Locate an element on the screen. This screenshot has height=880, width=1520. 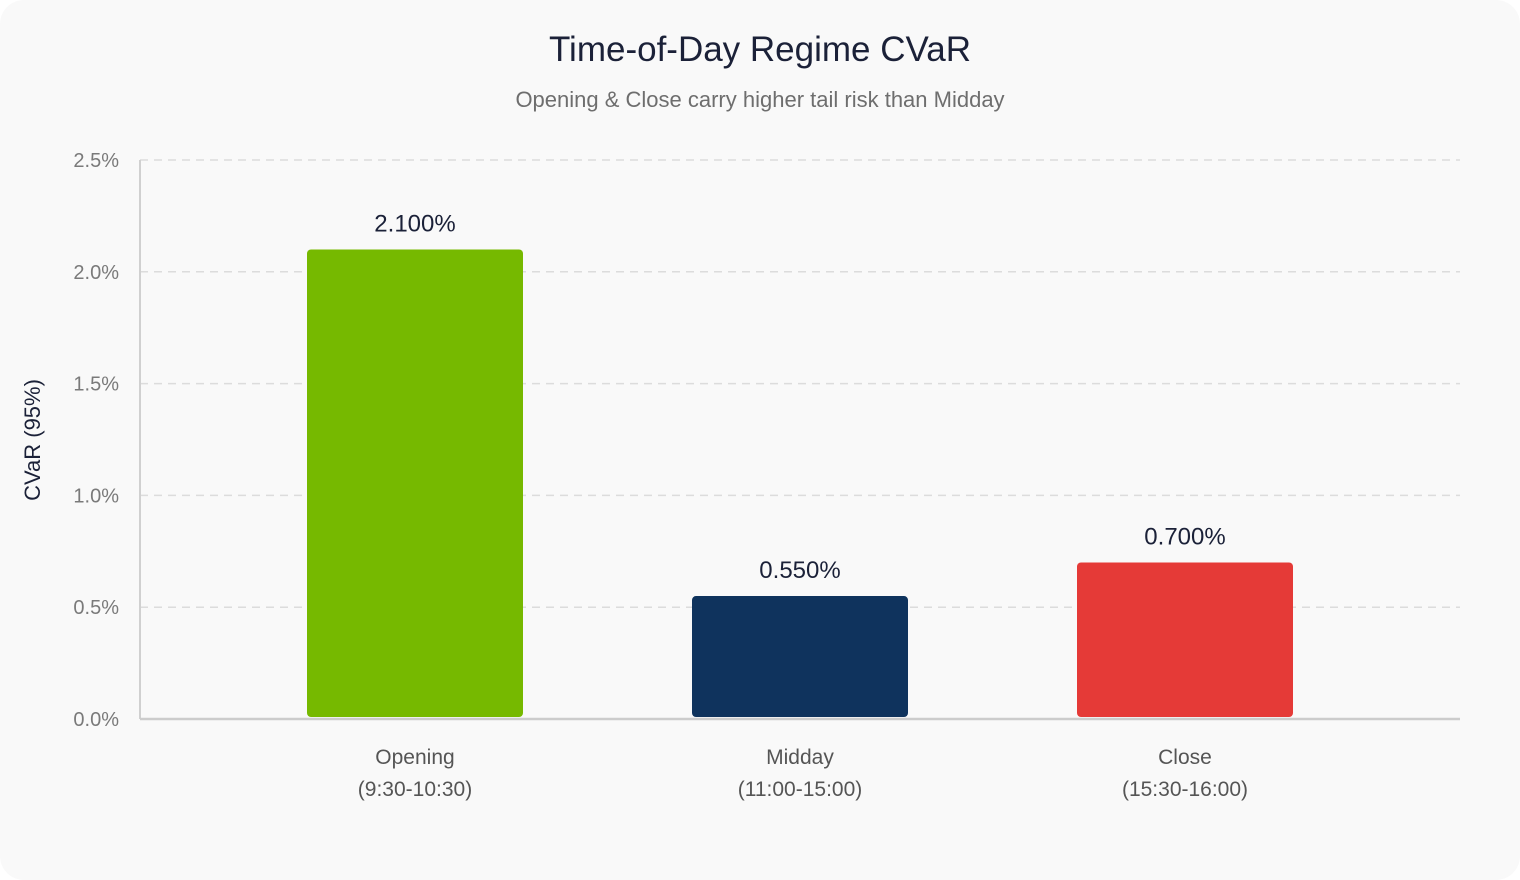
y-axis-ticks: 0.0% 0.5% 1.0% 1.5% 2.0% 2.5% is located at coordinates (96, 440).